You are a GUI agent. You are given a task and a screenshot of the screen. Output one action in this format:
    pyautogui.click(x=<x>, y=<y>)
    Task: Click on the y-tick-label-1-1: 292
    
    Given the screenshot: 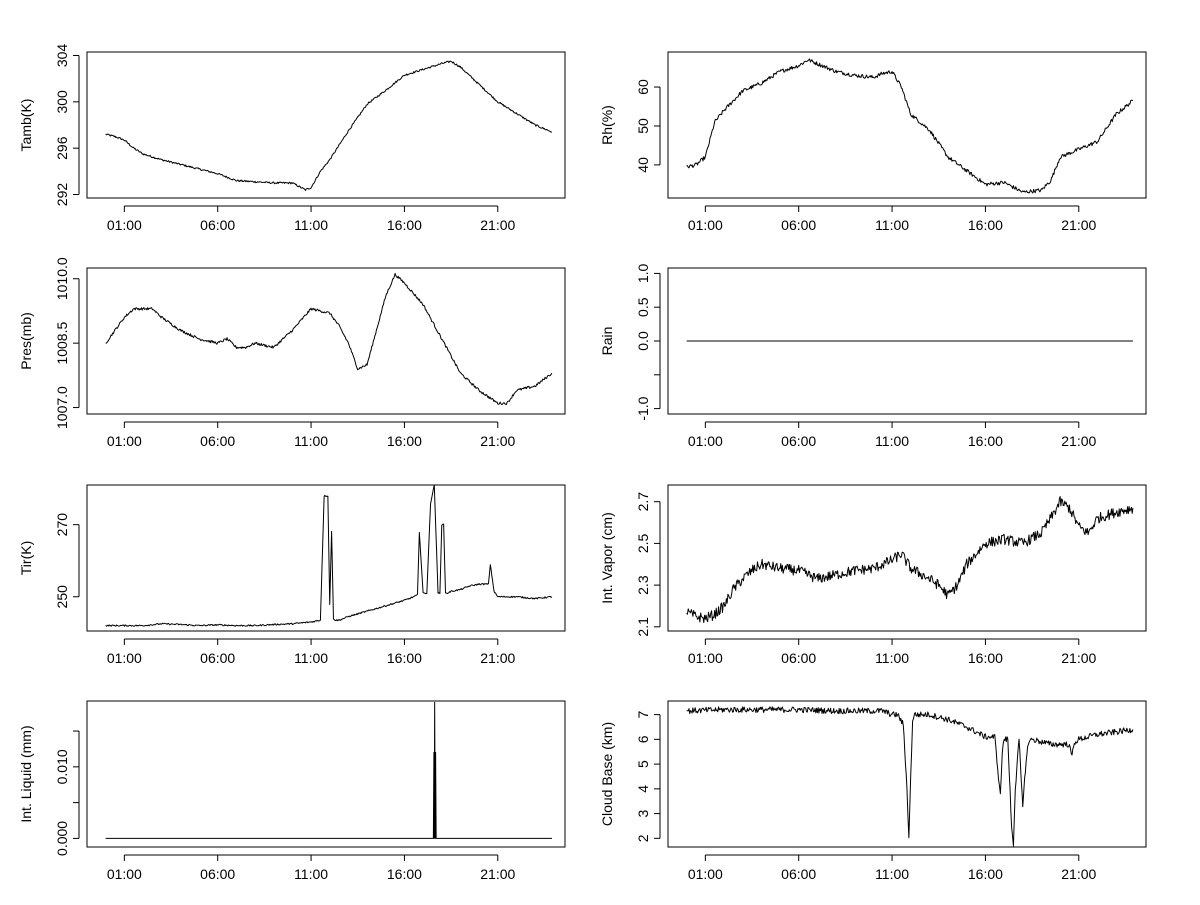 What is the action you would take?
    pyautogui.click(x=62, y=195)
    